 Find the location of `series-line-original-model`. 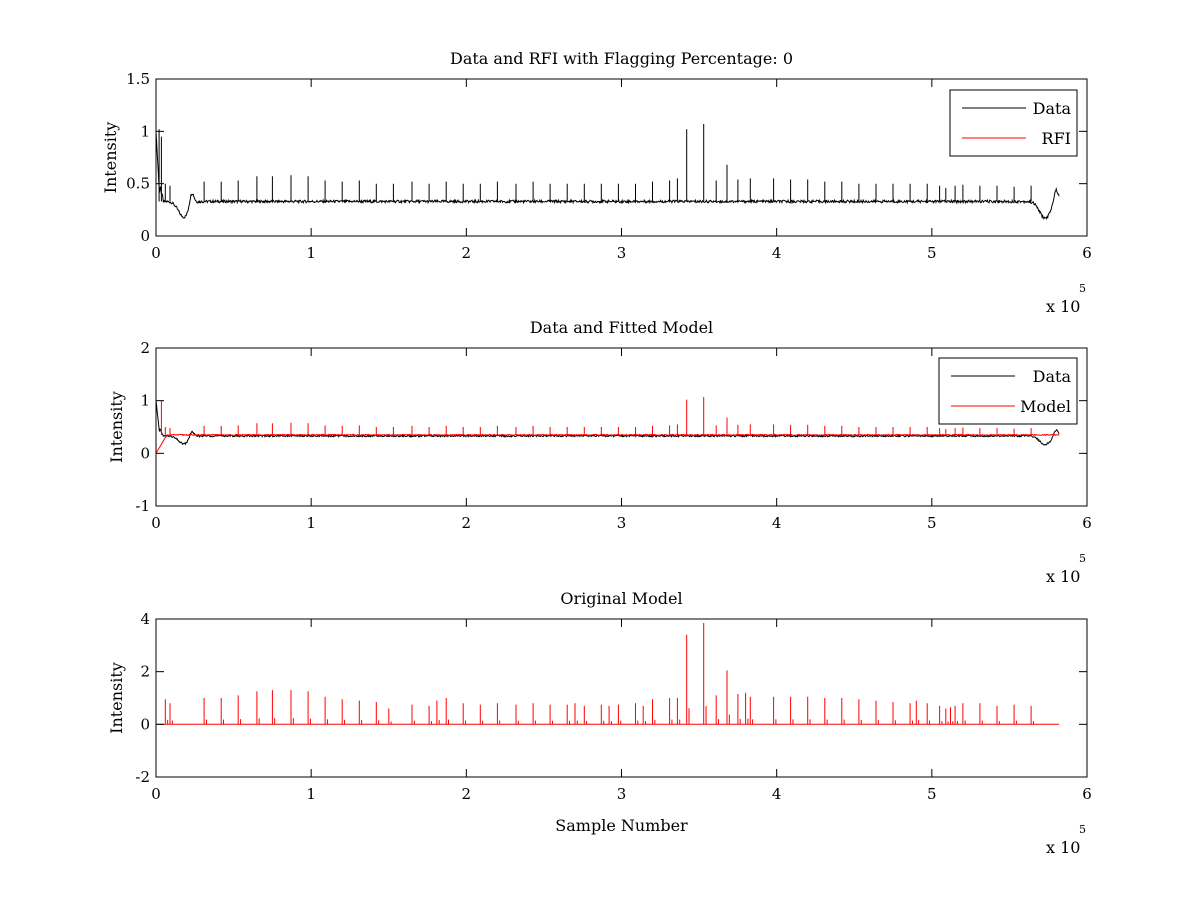

series-line-original-model is located at coordinates (608, 674).